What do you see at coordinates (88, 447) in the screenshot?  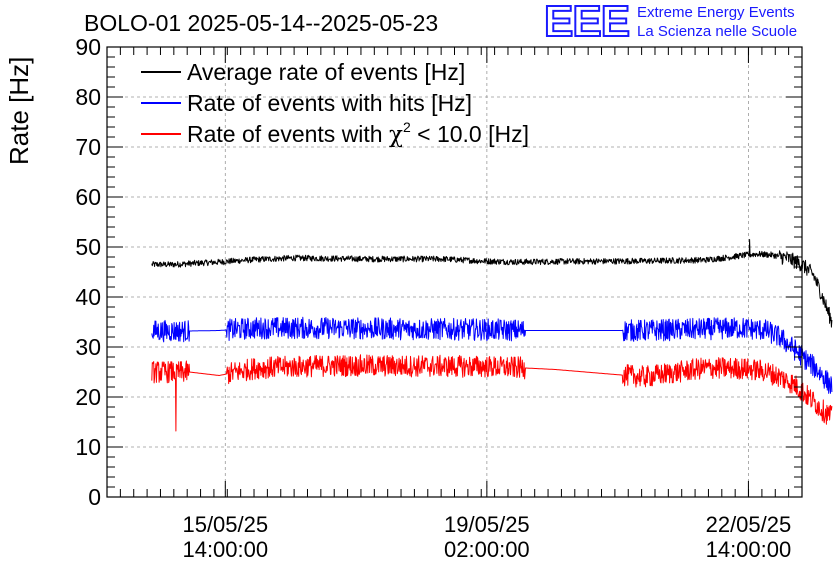 I see `y-tick-label: 10` at bounding box center [88, 447].